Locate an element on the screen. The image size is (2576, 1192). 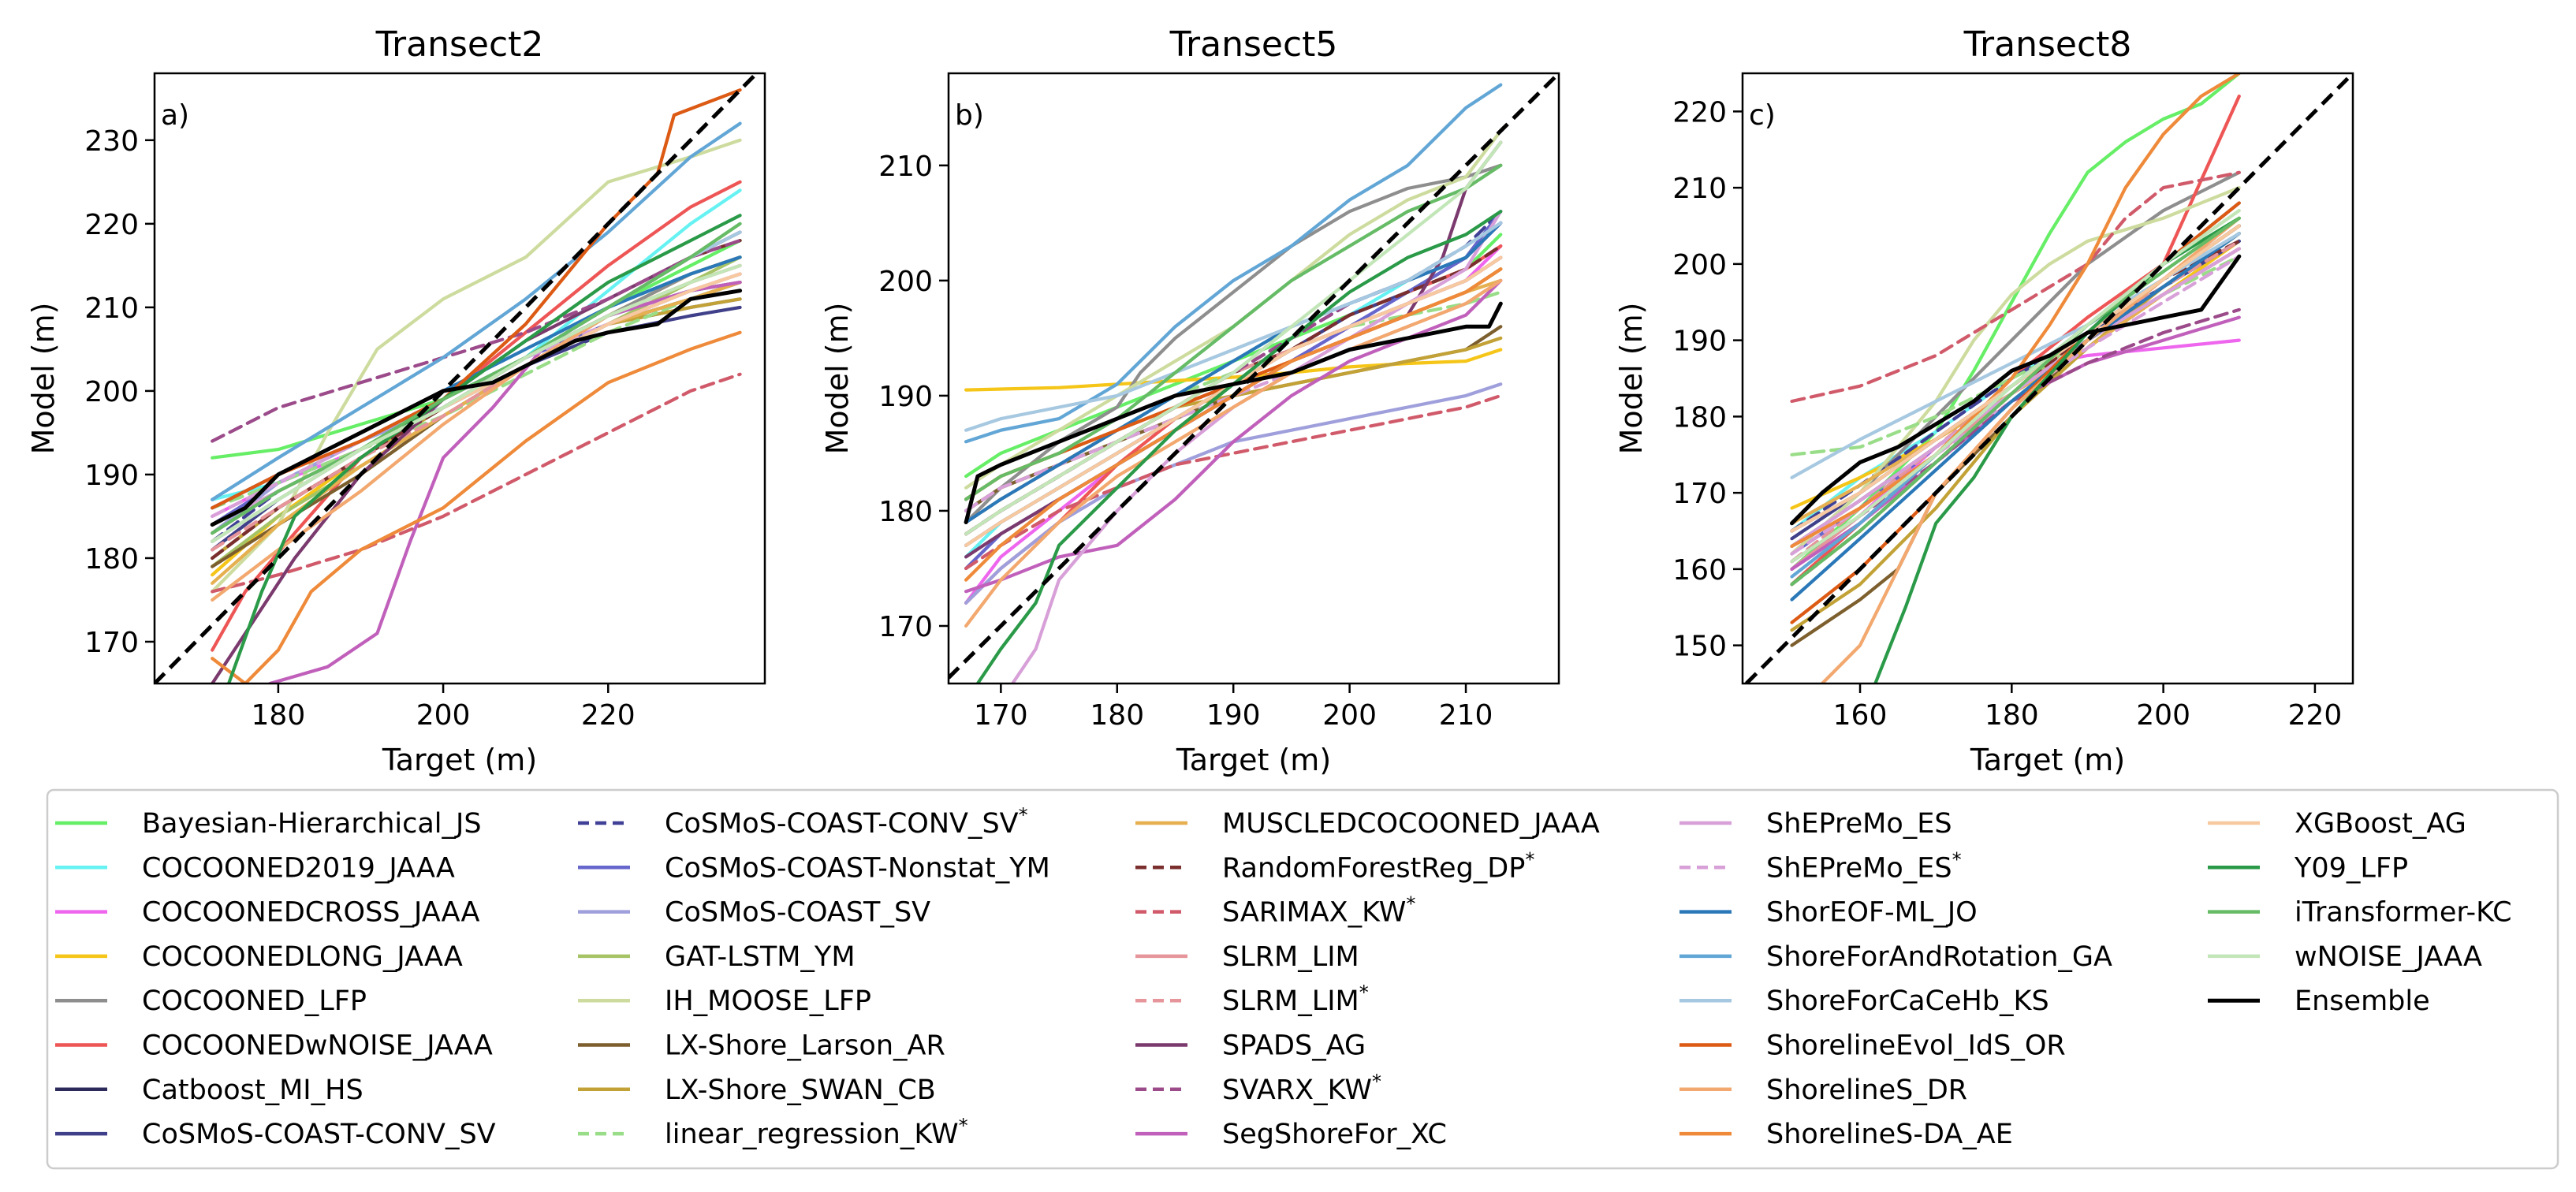
legend-item-cosmos-coast-sv: CoSMoS-COAST_SV is located at coordinates (754, 913).